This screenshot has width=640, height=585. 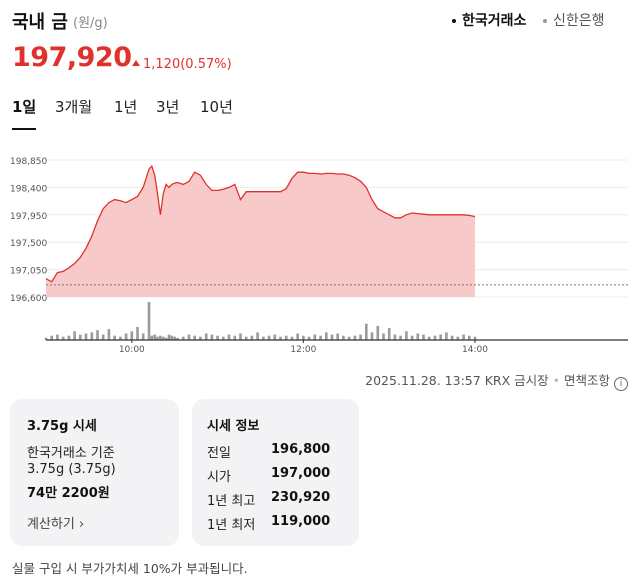 What do you see at coordinates (24, 129) in the screenshot?
I see `active-tab-underline` at bounding box center [24, 129].